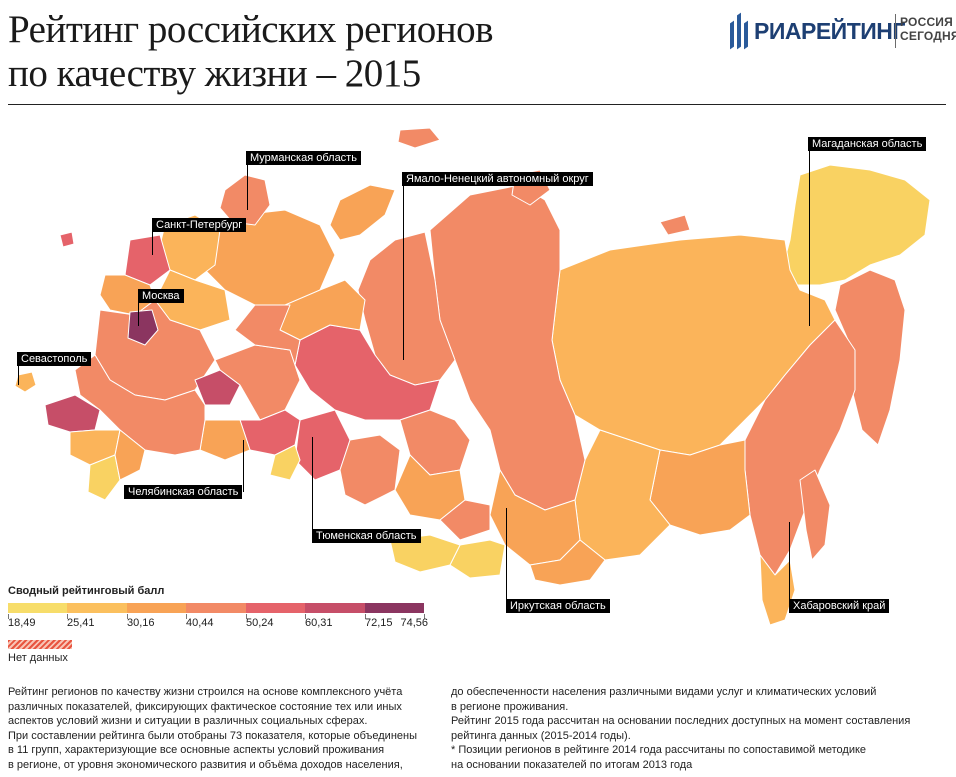  What do you see at coordinates (419, 138) in the screenshot?
I see `region-franz-josef` at bounding box center [419, 138].